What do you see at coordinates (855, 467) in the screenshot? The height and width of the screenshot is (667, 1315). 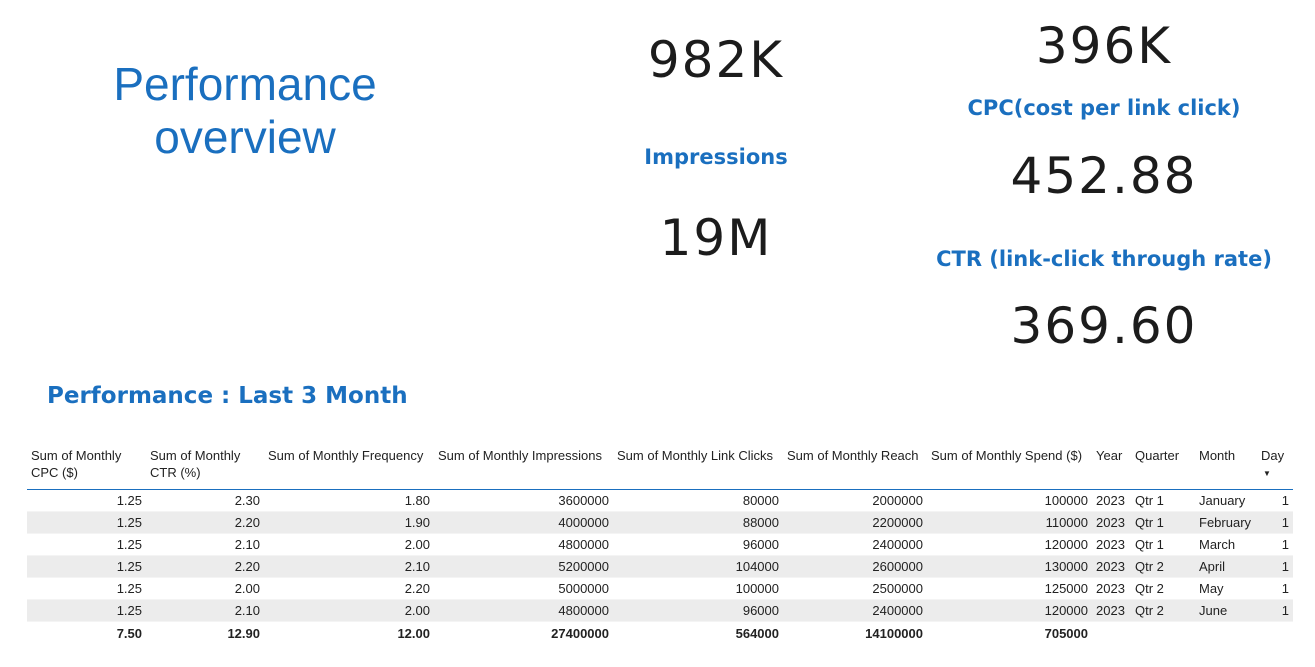 I see `column-header: Sum of Monthly Reach` at bounding box center [855, 467].